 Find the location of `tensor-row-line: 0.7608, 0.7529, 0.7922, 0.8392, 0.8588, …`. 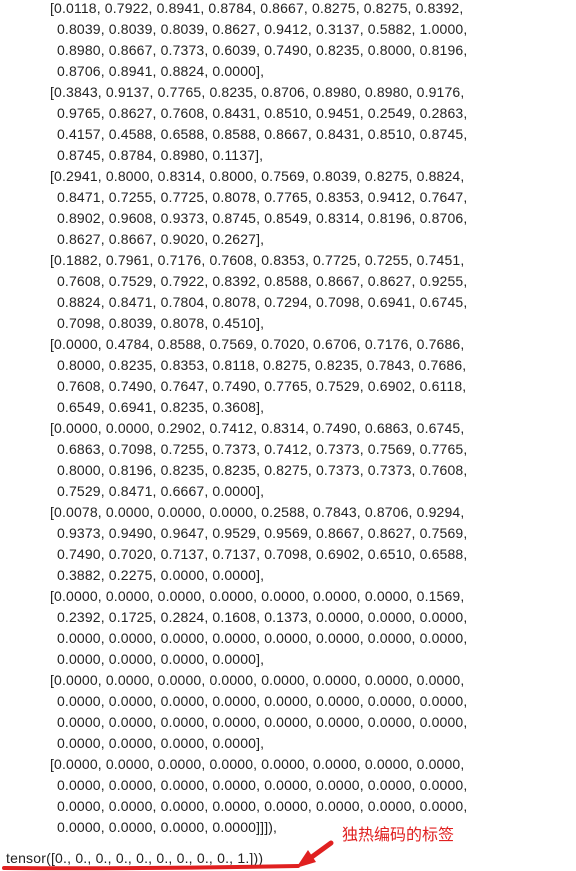

tensor-row-line: 0.7608, 0.7529, 0.7922, 0.8392, 0.8588, … is located at coordinates (262, 281).